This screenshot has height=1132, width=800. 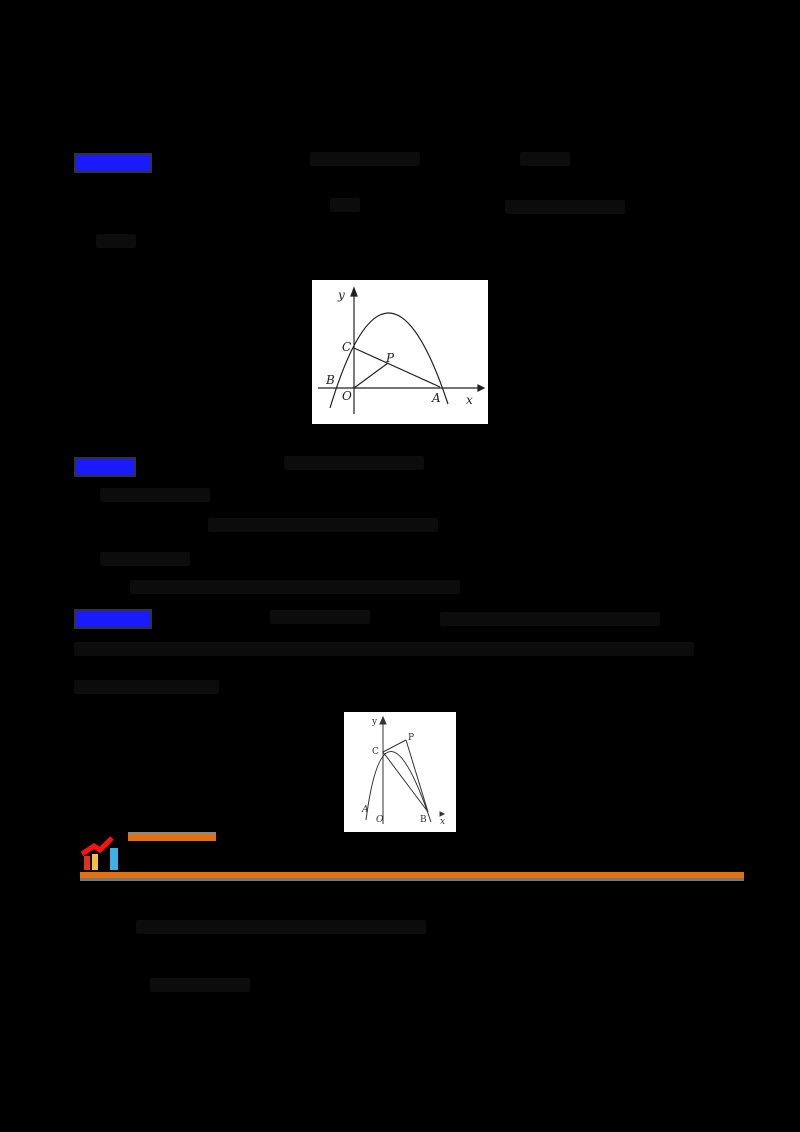 I want to click on parabola-graph-2: y x C P A O B, so click(x=403, y=771).